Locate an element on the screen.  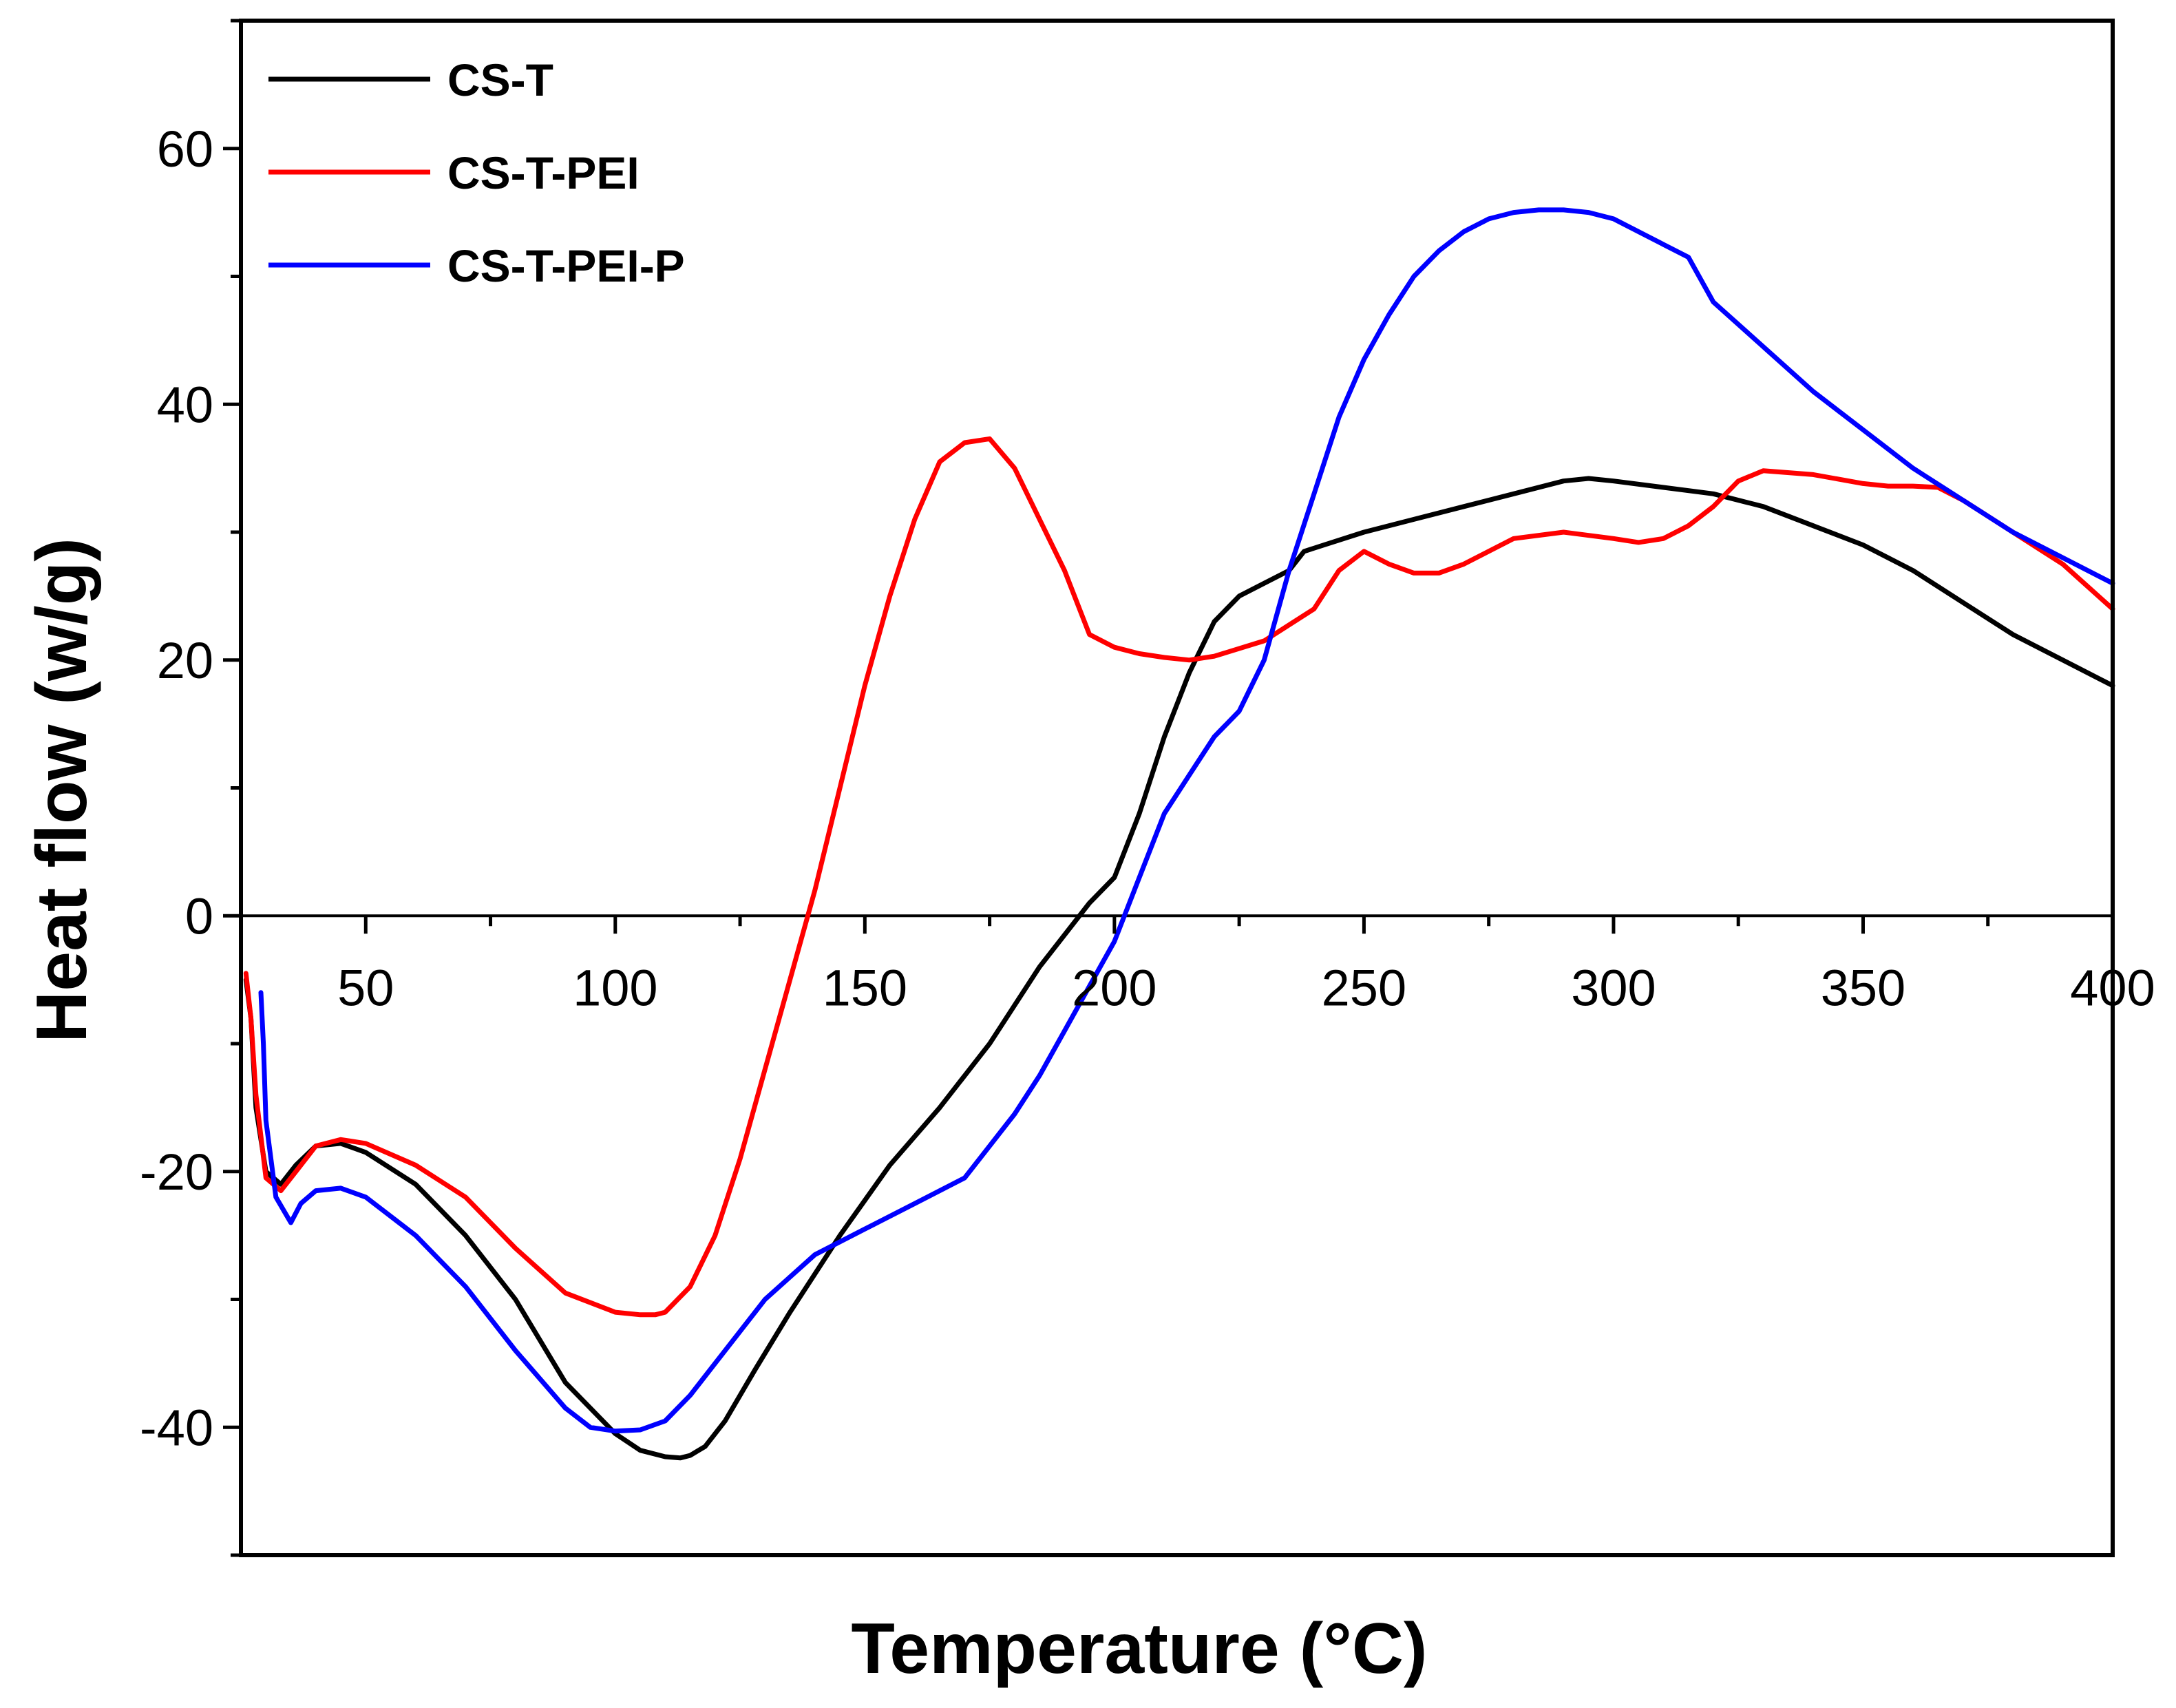
x-axis-title: Temperature (°C) is located at coordinates (1139, 1649).